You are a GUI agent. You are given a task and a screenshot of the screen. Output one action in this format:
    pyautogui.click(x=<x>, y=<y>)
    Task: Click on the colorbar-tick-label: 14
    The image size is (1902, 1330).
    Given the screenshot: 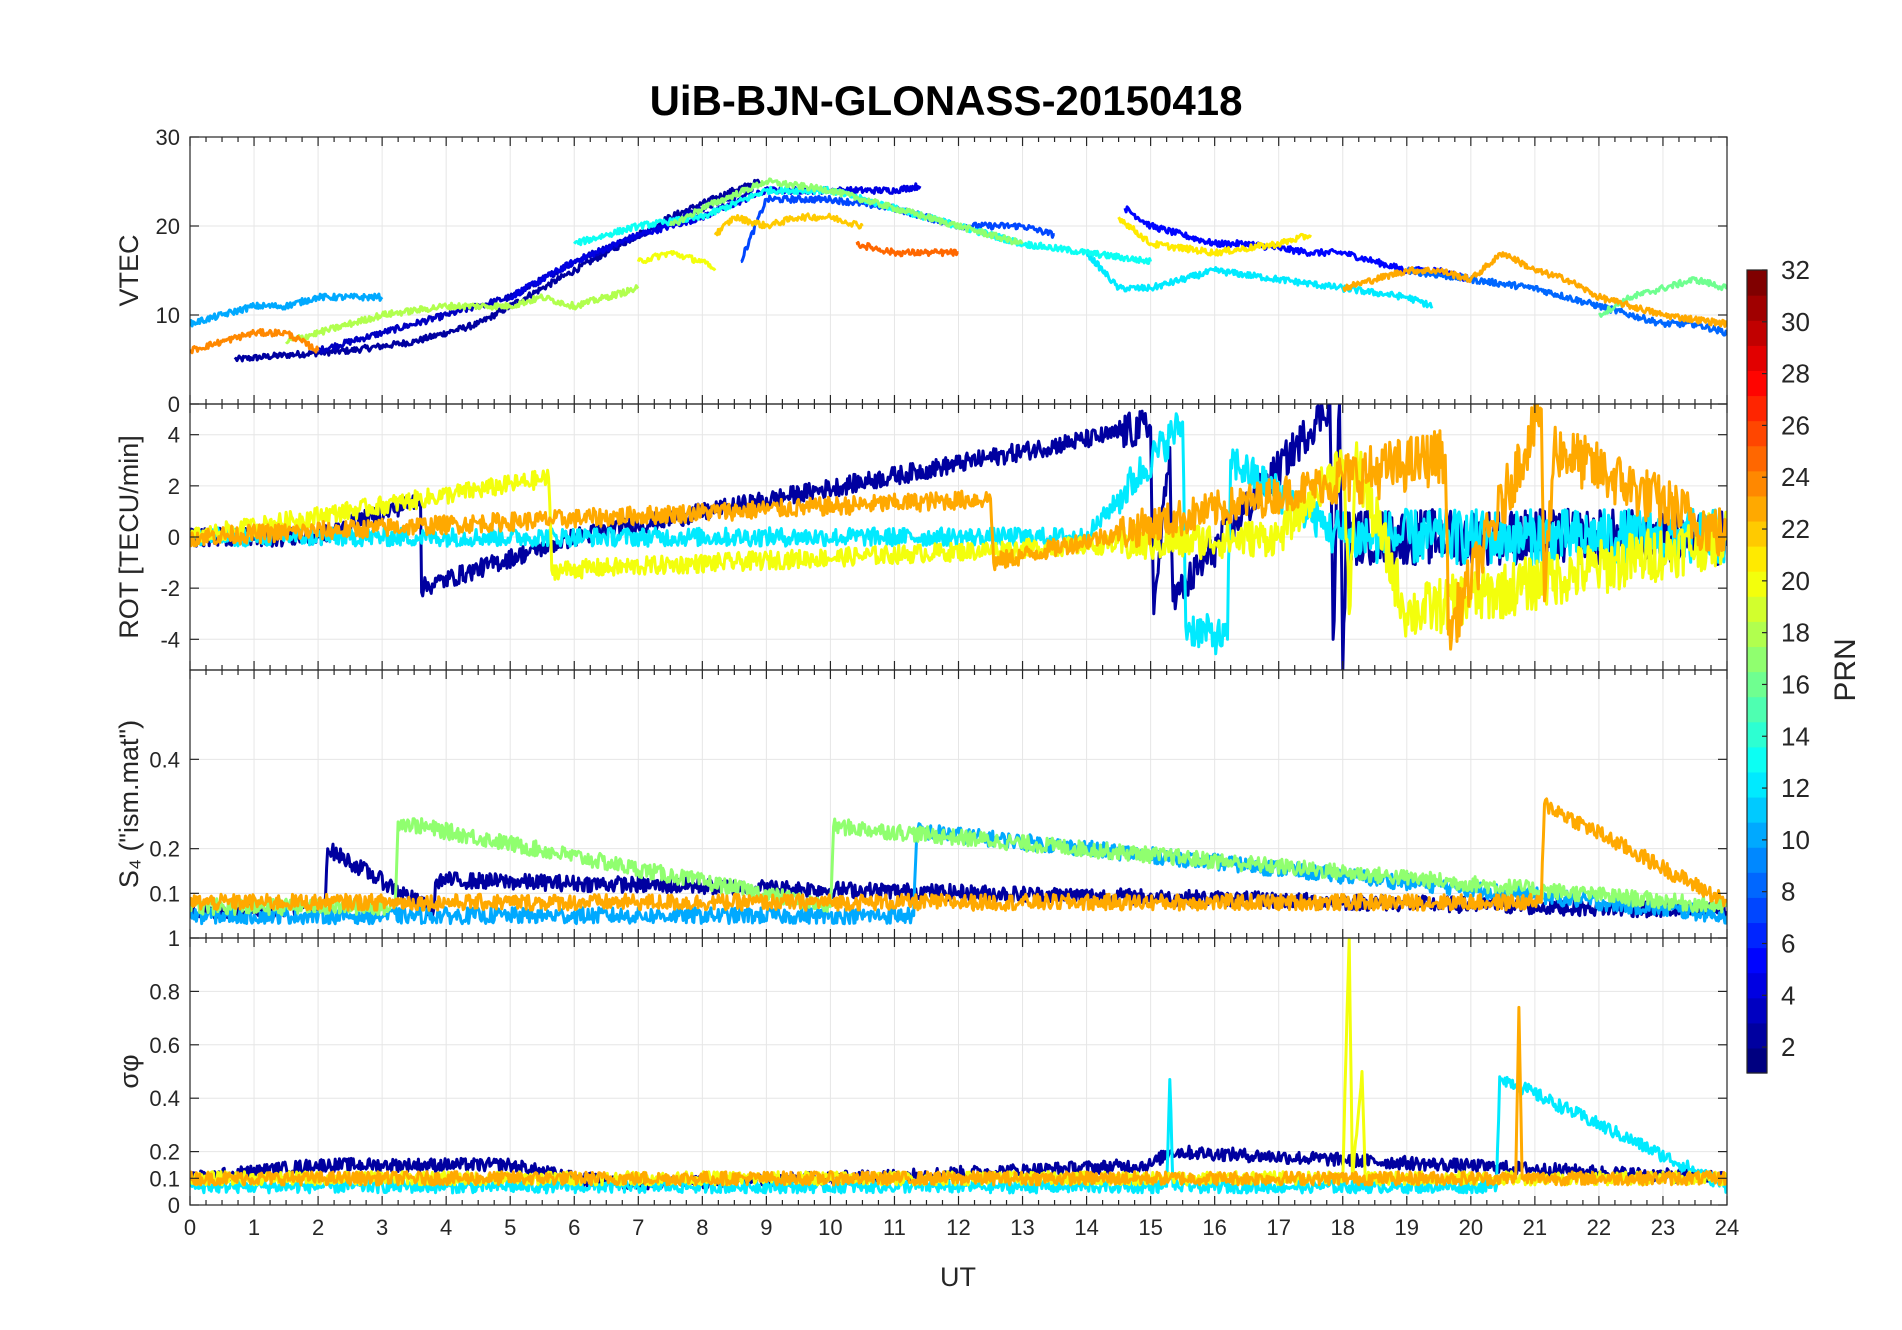 What is the action you would take?
    pyautogui.click(x=1795, y=736)
    